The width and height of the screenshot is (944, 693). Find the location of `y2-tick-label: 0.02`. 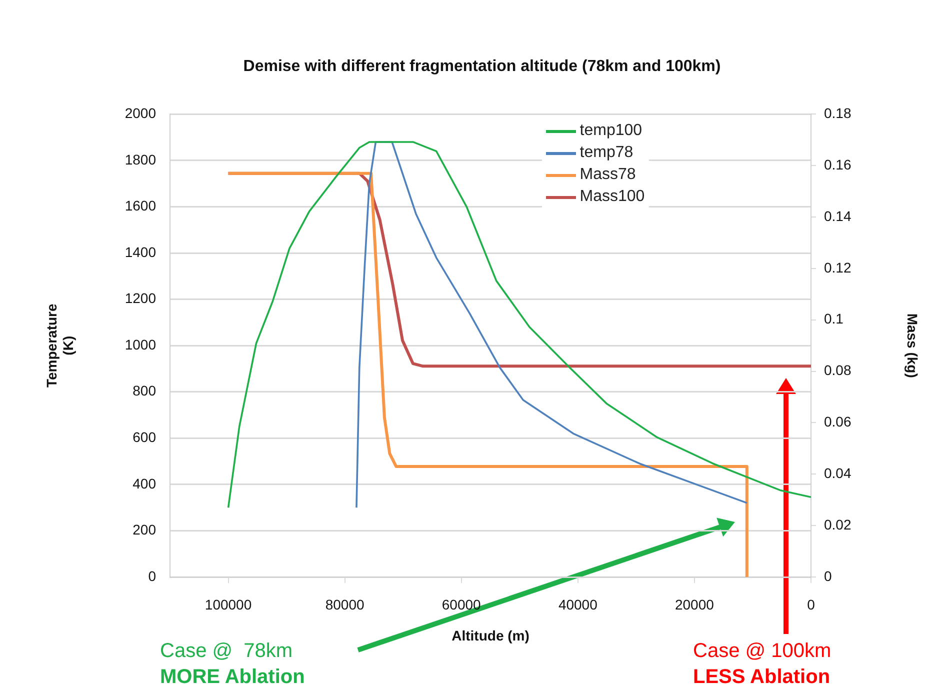

y2-tick-label: 0.02 is located at coordinates (838, 524).